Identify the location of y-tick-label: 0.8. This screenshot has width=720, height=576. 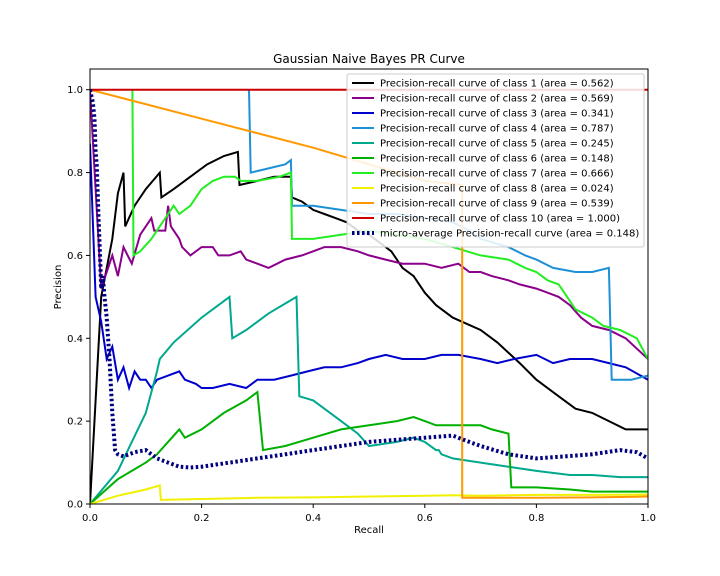
(75, 173).